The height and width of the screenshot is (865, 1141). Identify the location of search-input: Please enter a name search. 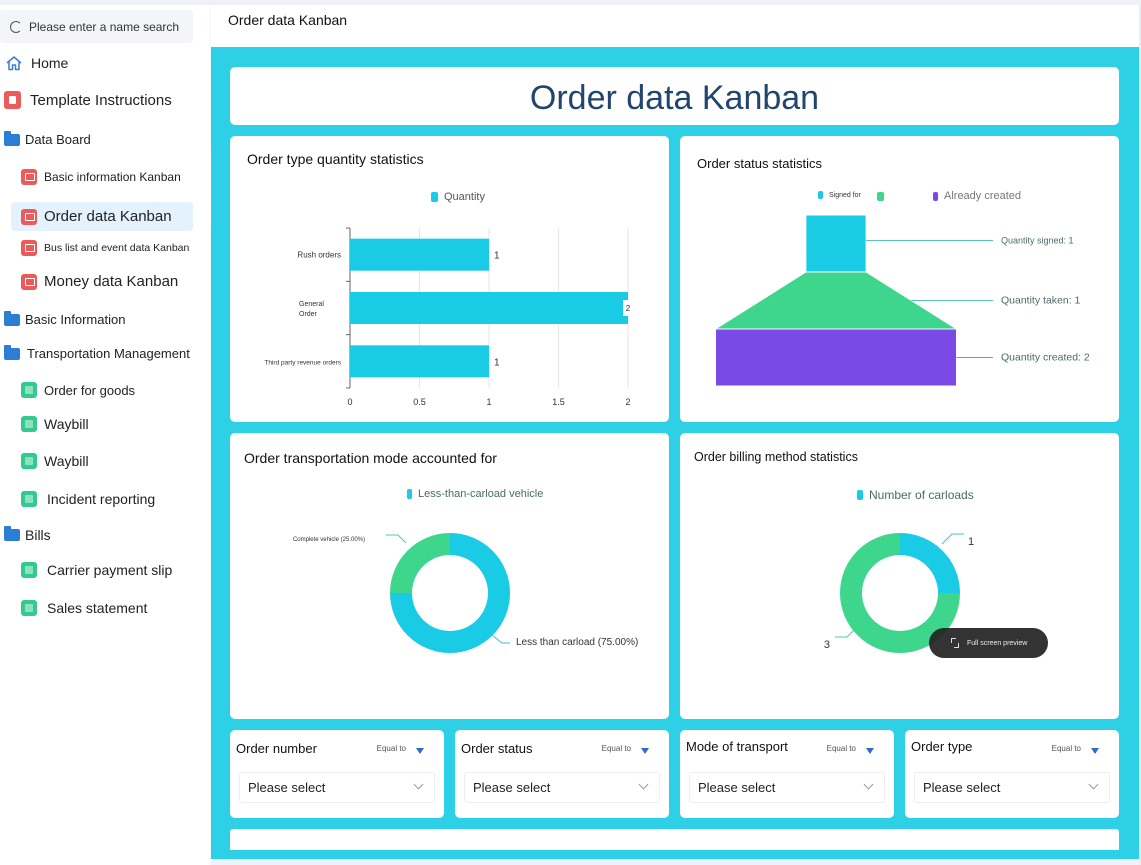
(96, 26).